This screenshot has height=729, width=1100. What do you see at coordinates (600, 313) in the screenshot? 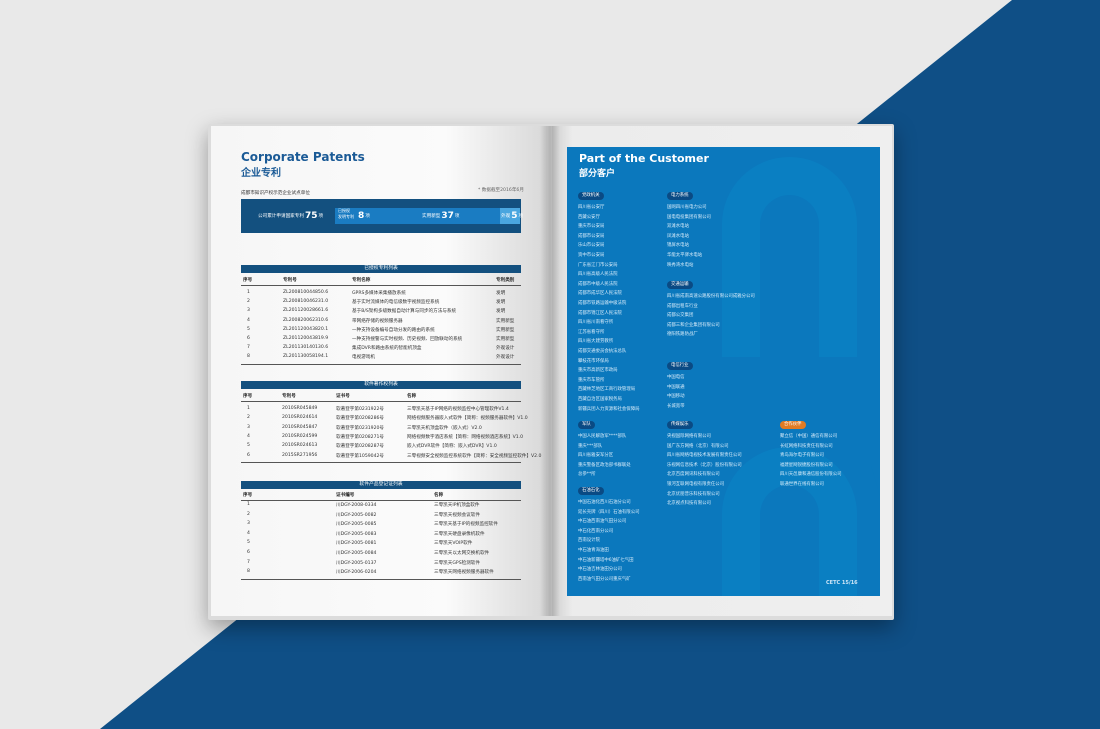
I see `customer-item: 成都市锦江区人民法院` at bounding box center [600, 313].